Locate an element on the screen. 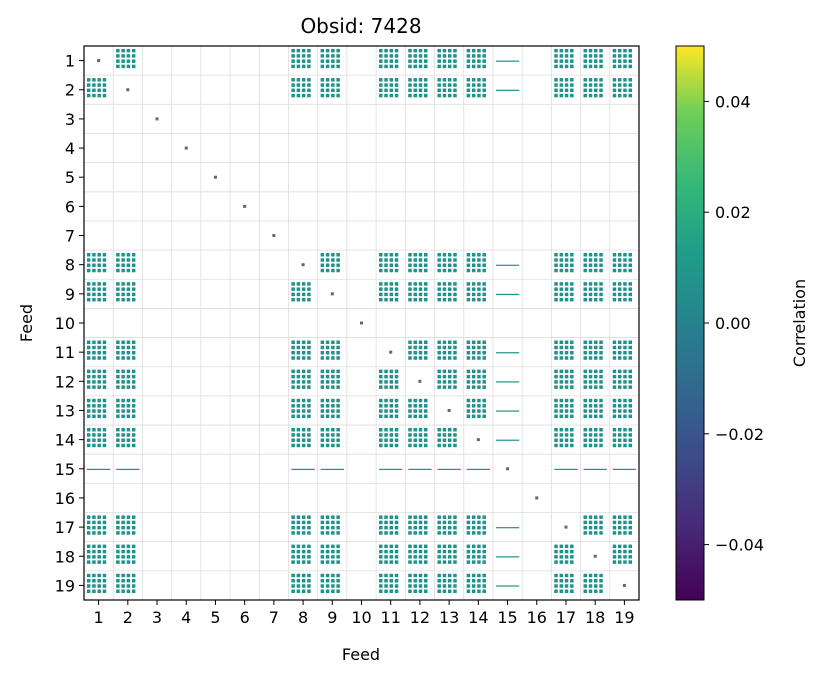 The image size is (825, 678). colorbar-ticks: 0.040.020.00−0.02−0.04 is located at coordinates (734, 323).